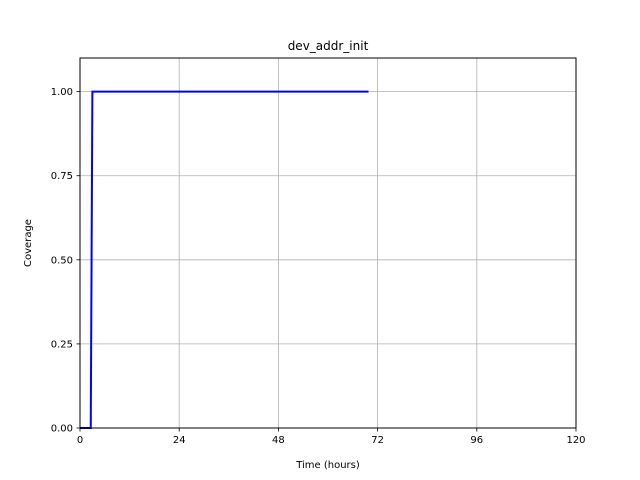 The height and width of the screenshot is (480, 640). Describe the element at coordinates (62, 344) in the screenshot. I see `y-tick-label: 0.25` at that location.